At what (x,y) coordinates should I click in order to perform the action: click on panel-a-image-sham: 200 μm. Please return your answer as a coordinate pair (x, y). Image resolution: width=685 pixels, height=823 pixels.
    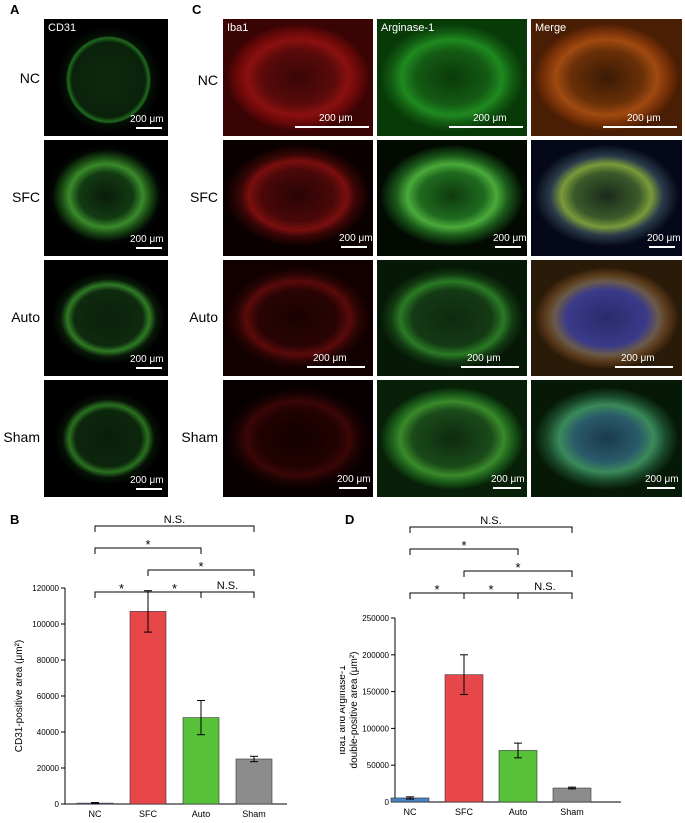
    Looking at the image, I should click on (106, 438).